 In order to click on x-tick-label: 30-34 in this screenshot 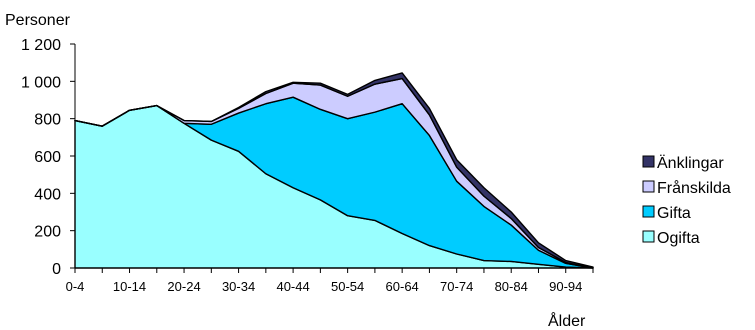, I will do `click(238, 286)`.